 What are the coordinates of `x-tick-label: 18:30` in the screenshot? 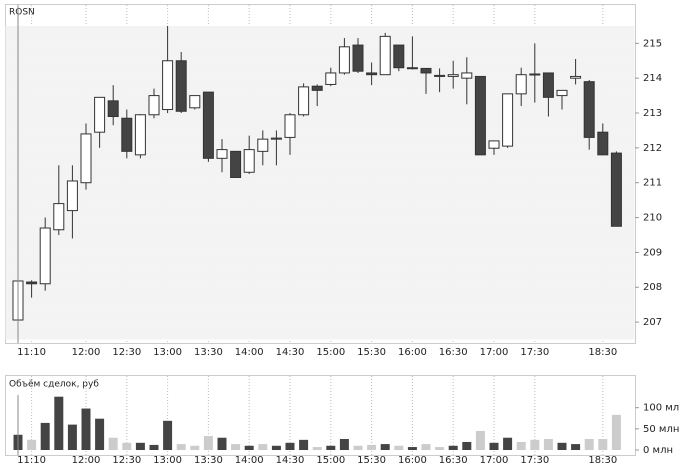 It's located at (602, 352).